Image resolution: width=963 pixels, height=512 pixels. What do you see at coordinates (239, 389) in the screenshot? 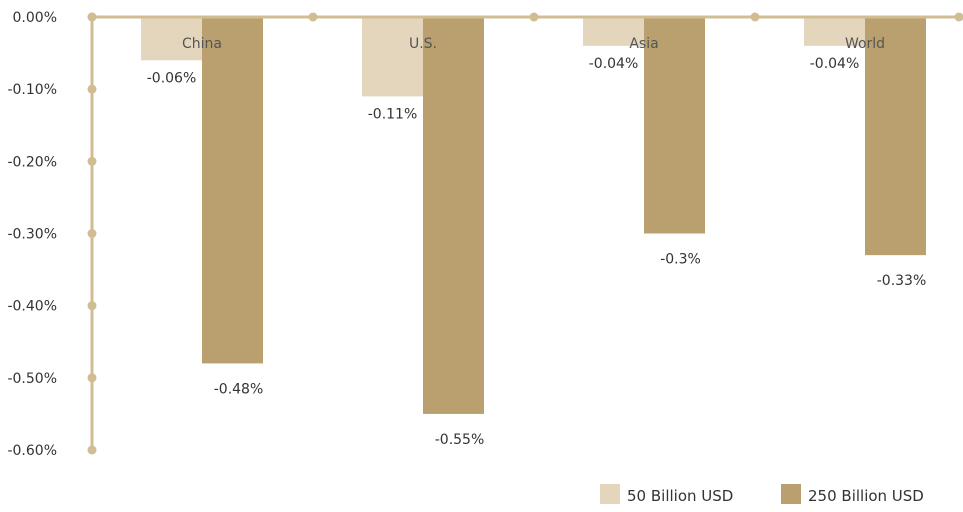
I see `data-label: -0.48%` at bounding box center [239, 389].